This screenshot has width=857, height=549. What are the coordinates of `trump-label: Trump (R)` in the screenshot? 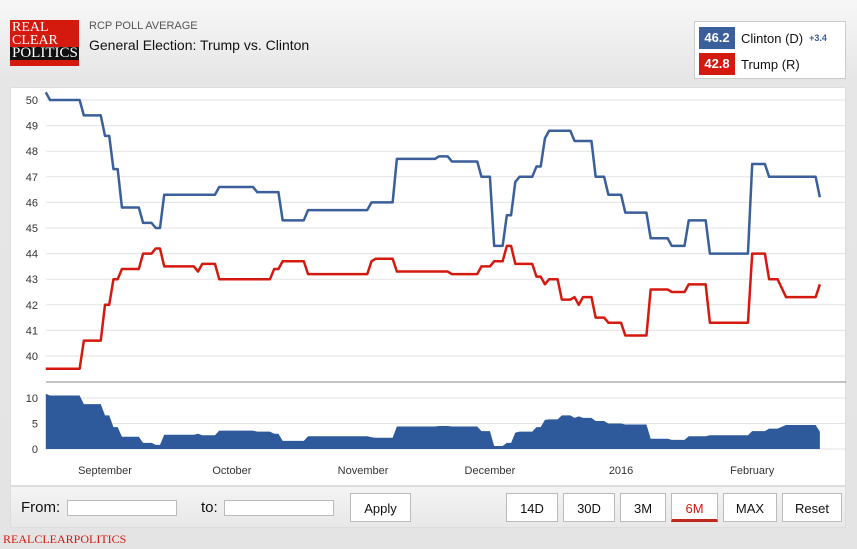 It's located at (770, 64).